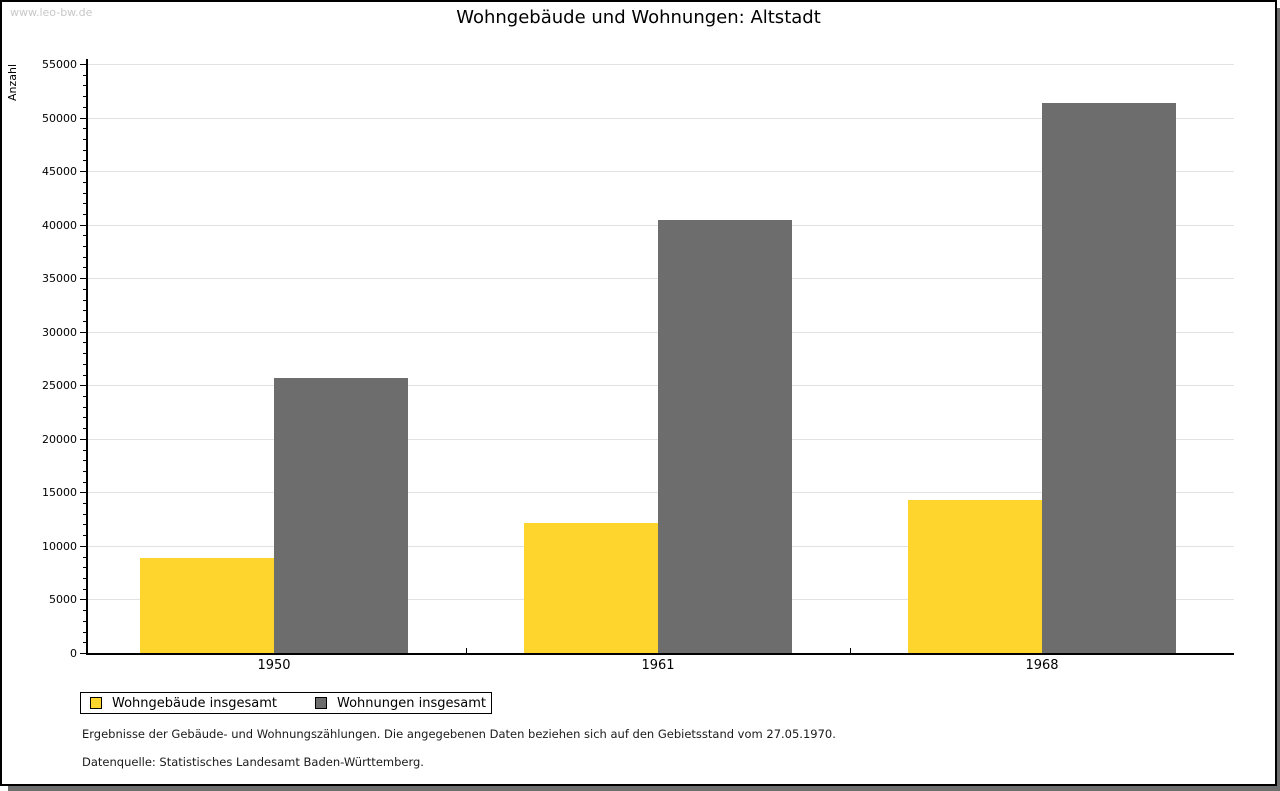 The image size is (1280, 791). I want to click on y-tick-label-0: 0, so click(73, 653).